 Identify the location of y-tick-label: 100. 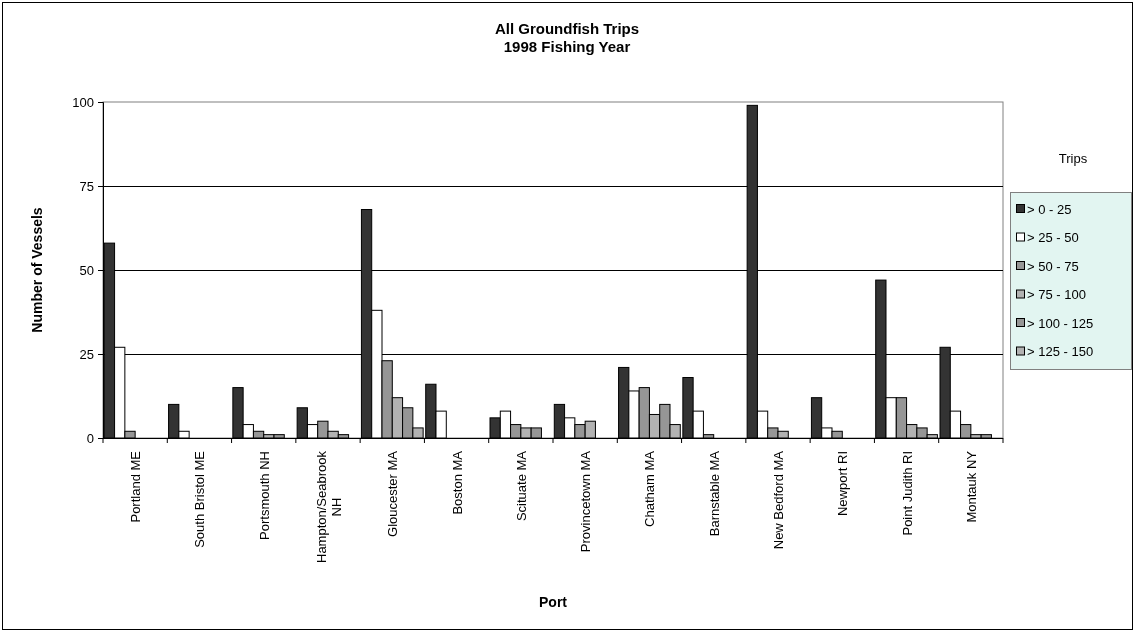
(83, 102).